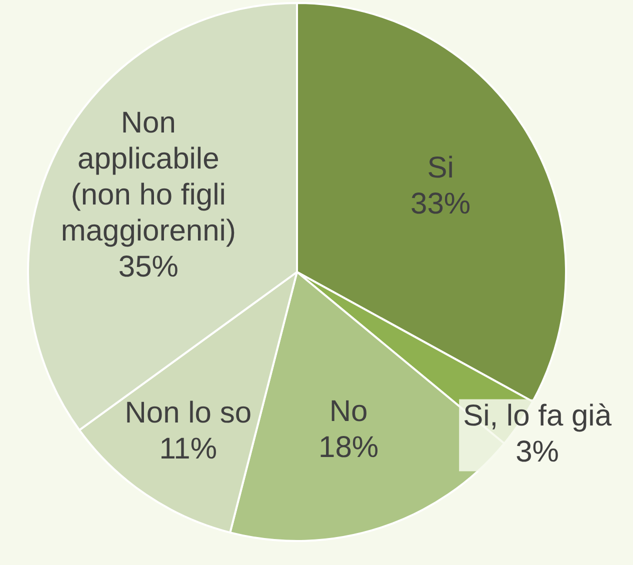 Image resolution: width=633 pixels, height=565 pixels. I want to click on slice-label: No, so click(348, 411).